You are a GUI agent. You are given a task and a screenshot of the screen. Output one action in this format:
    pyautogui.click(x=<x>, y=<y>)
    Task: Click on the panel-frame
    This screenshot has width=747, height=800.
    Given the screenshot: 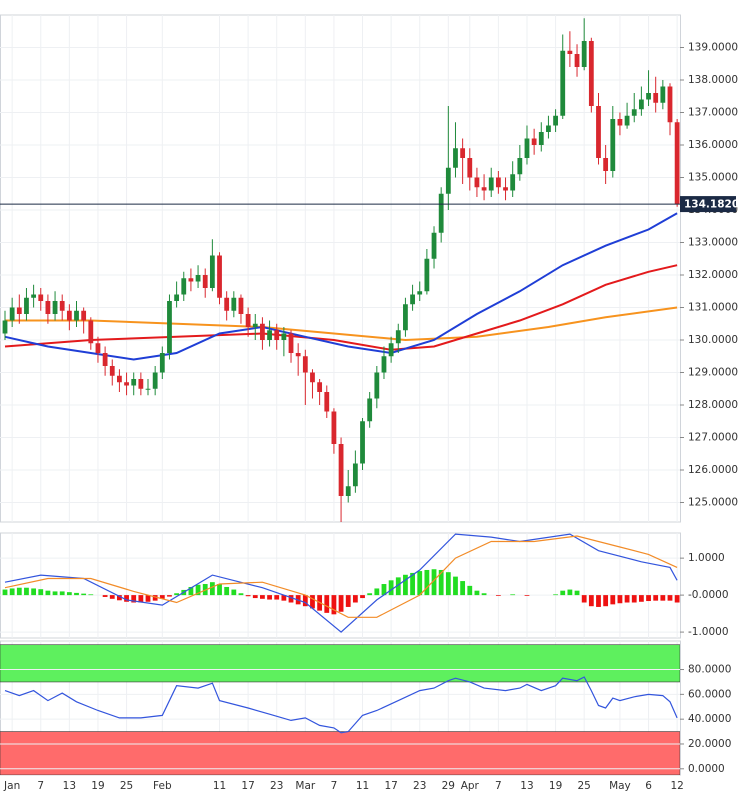 What is the action you would take?
    pyautogui.click(x=340, y=585)
    